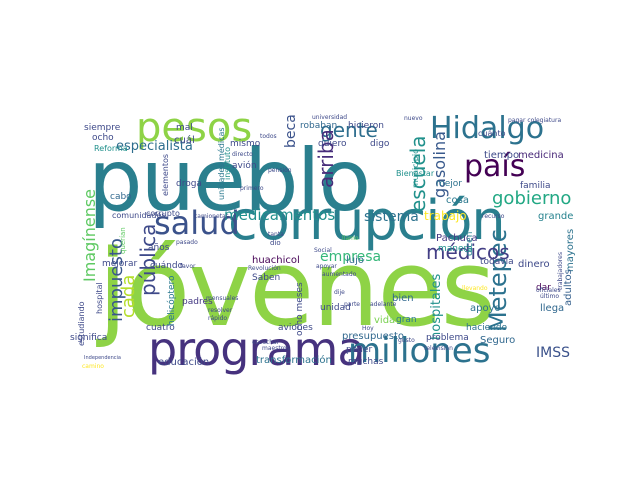 The width and height of the screenshot is (640, 480). Describe the element at coordinates (187, 242) in the screenshot. I see `word-pasado: pasado` at that location.